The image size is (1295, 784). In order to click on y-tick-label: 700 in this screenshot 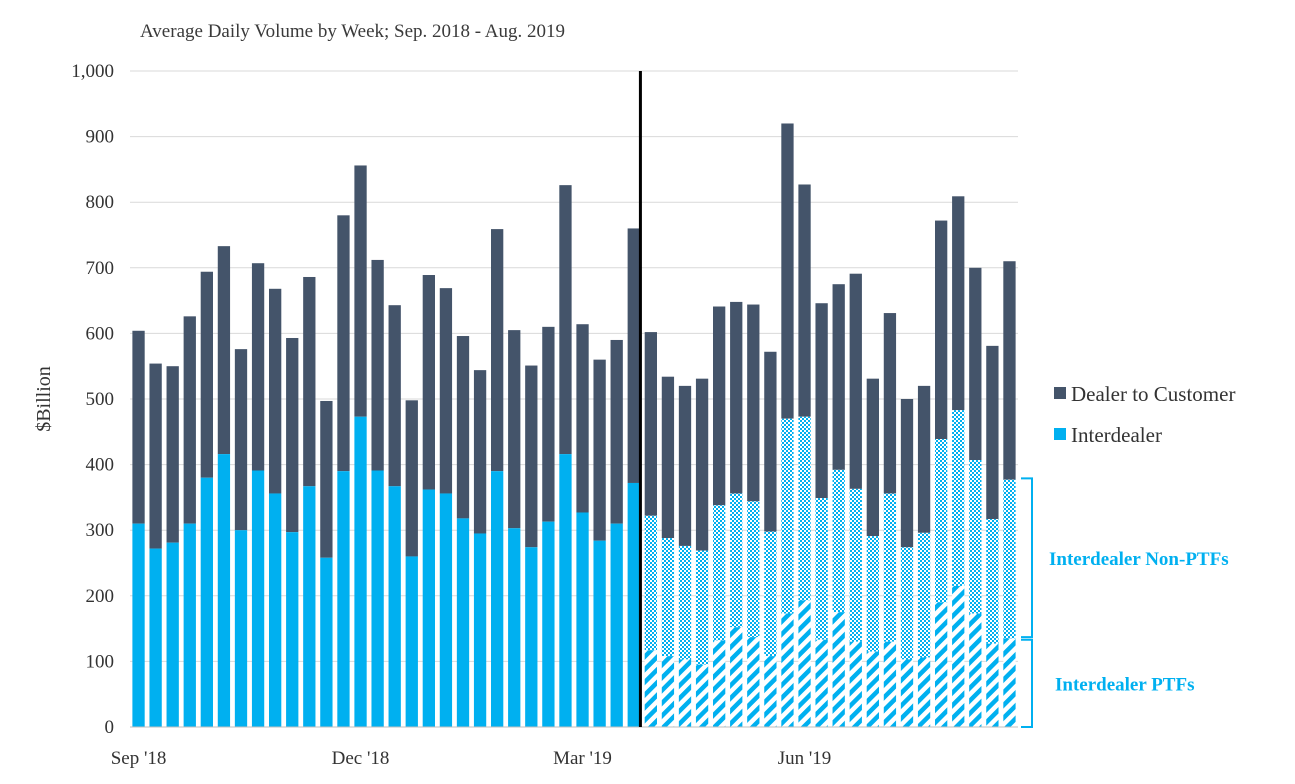, I will do `click(100, 268)`.